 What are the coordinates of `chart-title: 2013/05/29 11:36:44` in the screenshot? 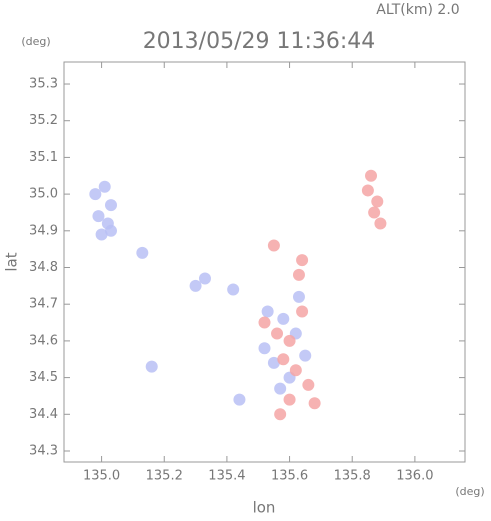 It's located at (259, 41).